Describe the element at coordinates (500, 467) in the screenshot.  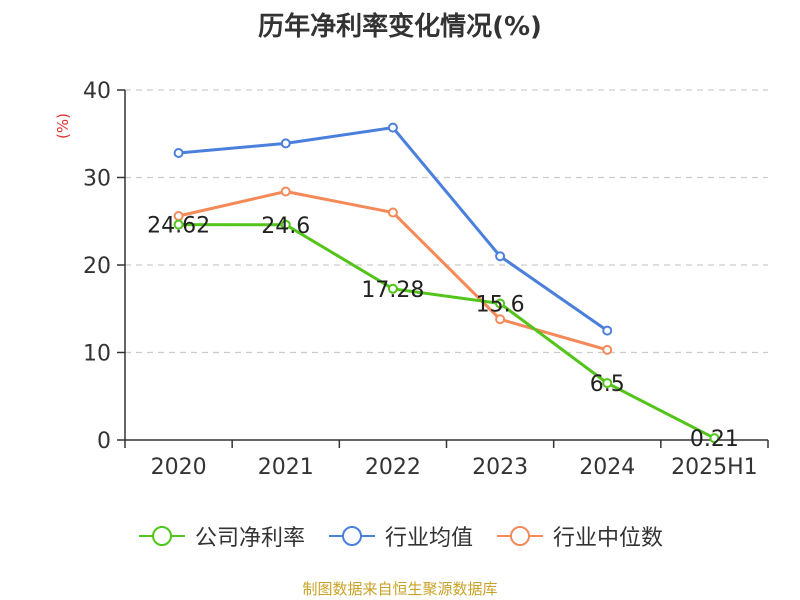
I see `x-tick-label: 2023` at that location.